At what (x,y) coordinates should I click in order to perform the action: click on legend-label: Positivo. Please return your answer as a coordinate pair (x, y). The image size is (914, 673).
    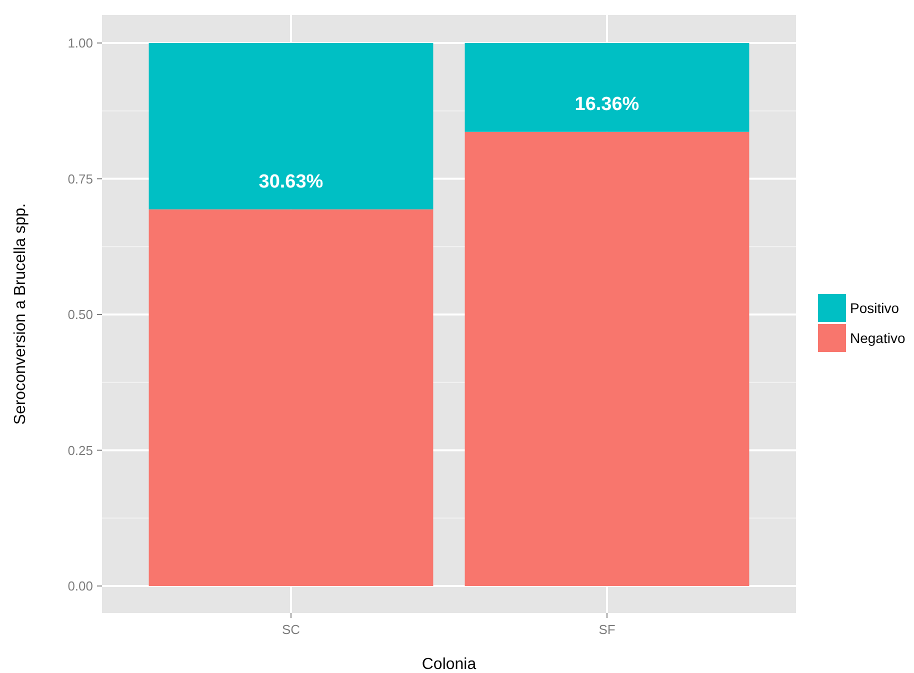
    Looking at the image, I should click on (875, 308).